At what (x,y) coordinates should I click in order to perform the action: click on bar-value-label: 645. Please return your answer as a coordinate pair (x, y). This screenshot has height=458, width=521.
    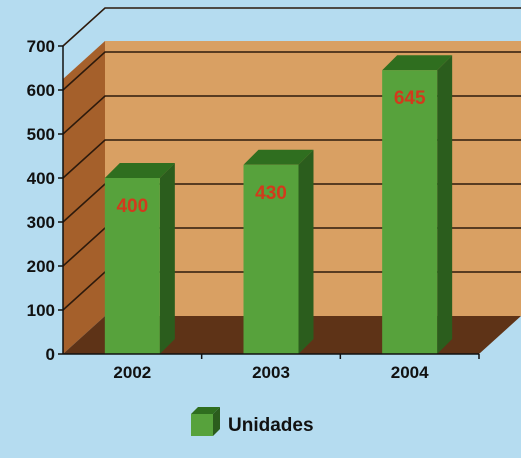
    Looking at the image, I should click on (410, 98).